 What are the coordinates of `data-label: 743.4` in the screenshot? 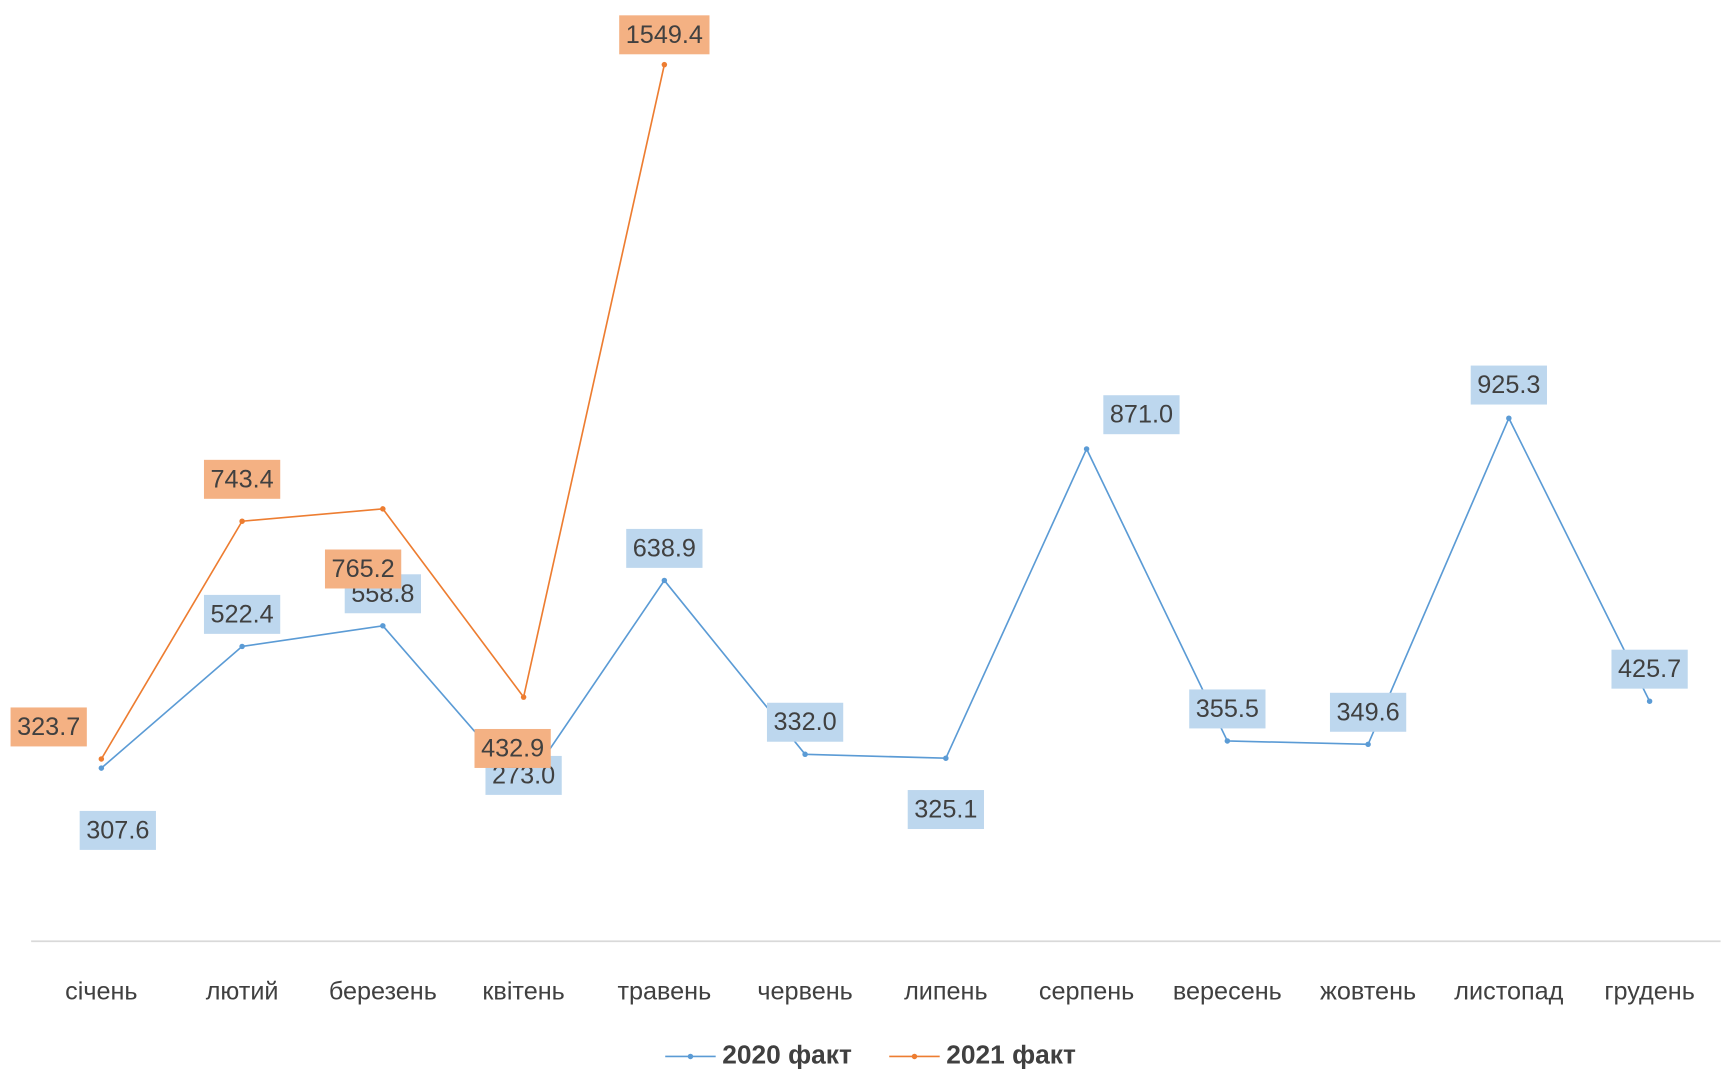 It's located at (242, 479).